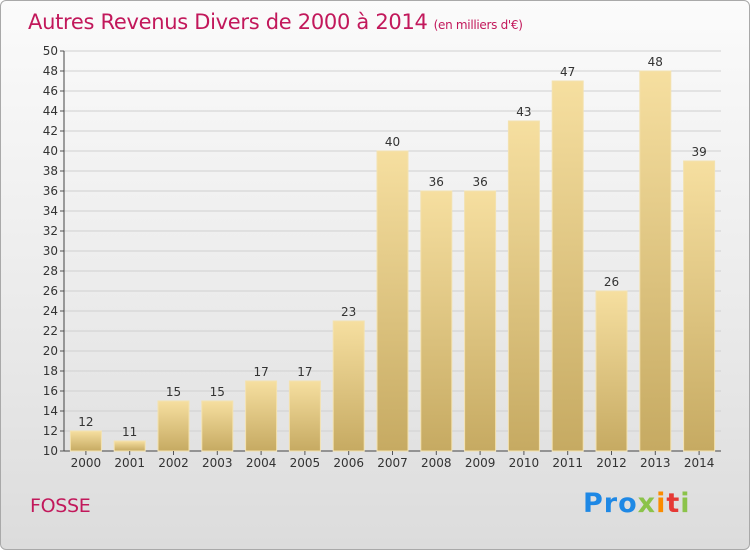  I want to click on bar-2008, so click(436, 321).